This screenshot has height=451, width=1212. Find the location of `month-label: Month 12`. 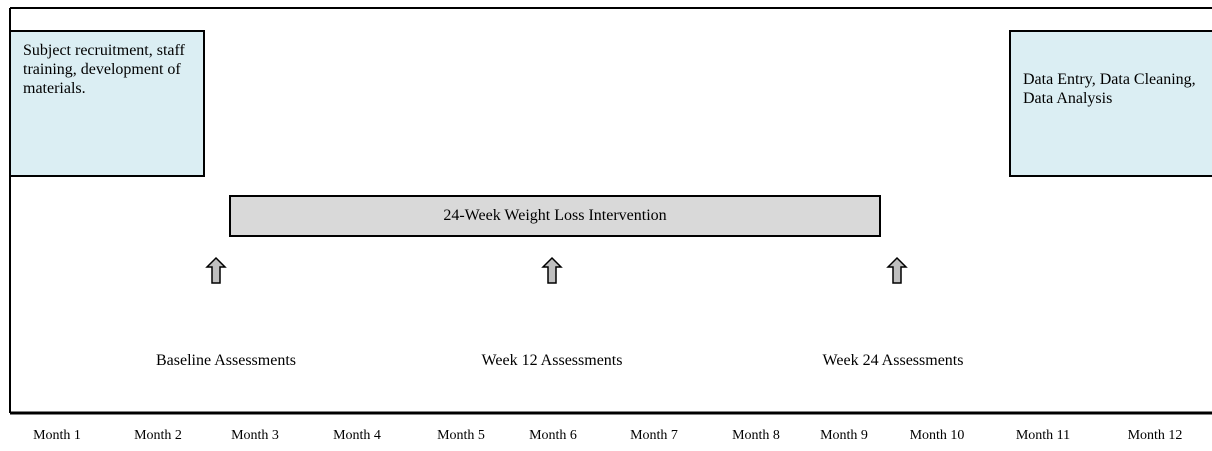

month-label: Month 12 is located at coordinates (1155, 435).